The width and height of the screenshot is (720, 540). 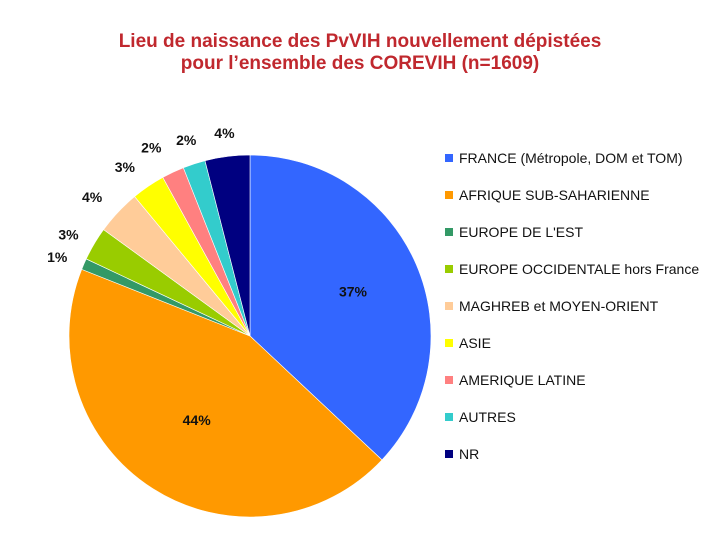 What do you see at coordinates (57, 257) in the screenshot?
I see `data-label-europe-est: 1%` at bounding box center [57, 257].